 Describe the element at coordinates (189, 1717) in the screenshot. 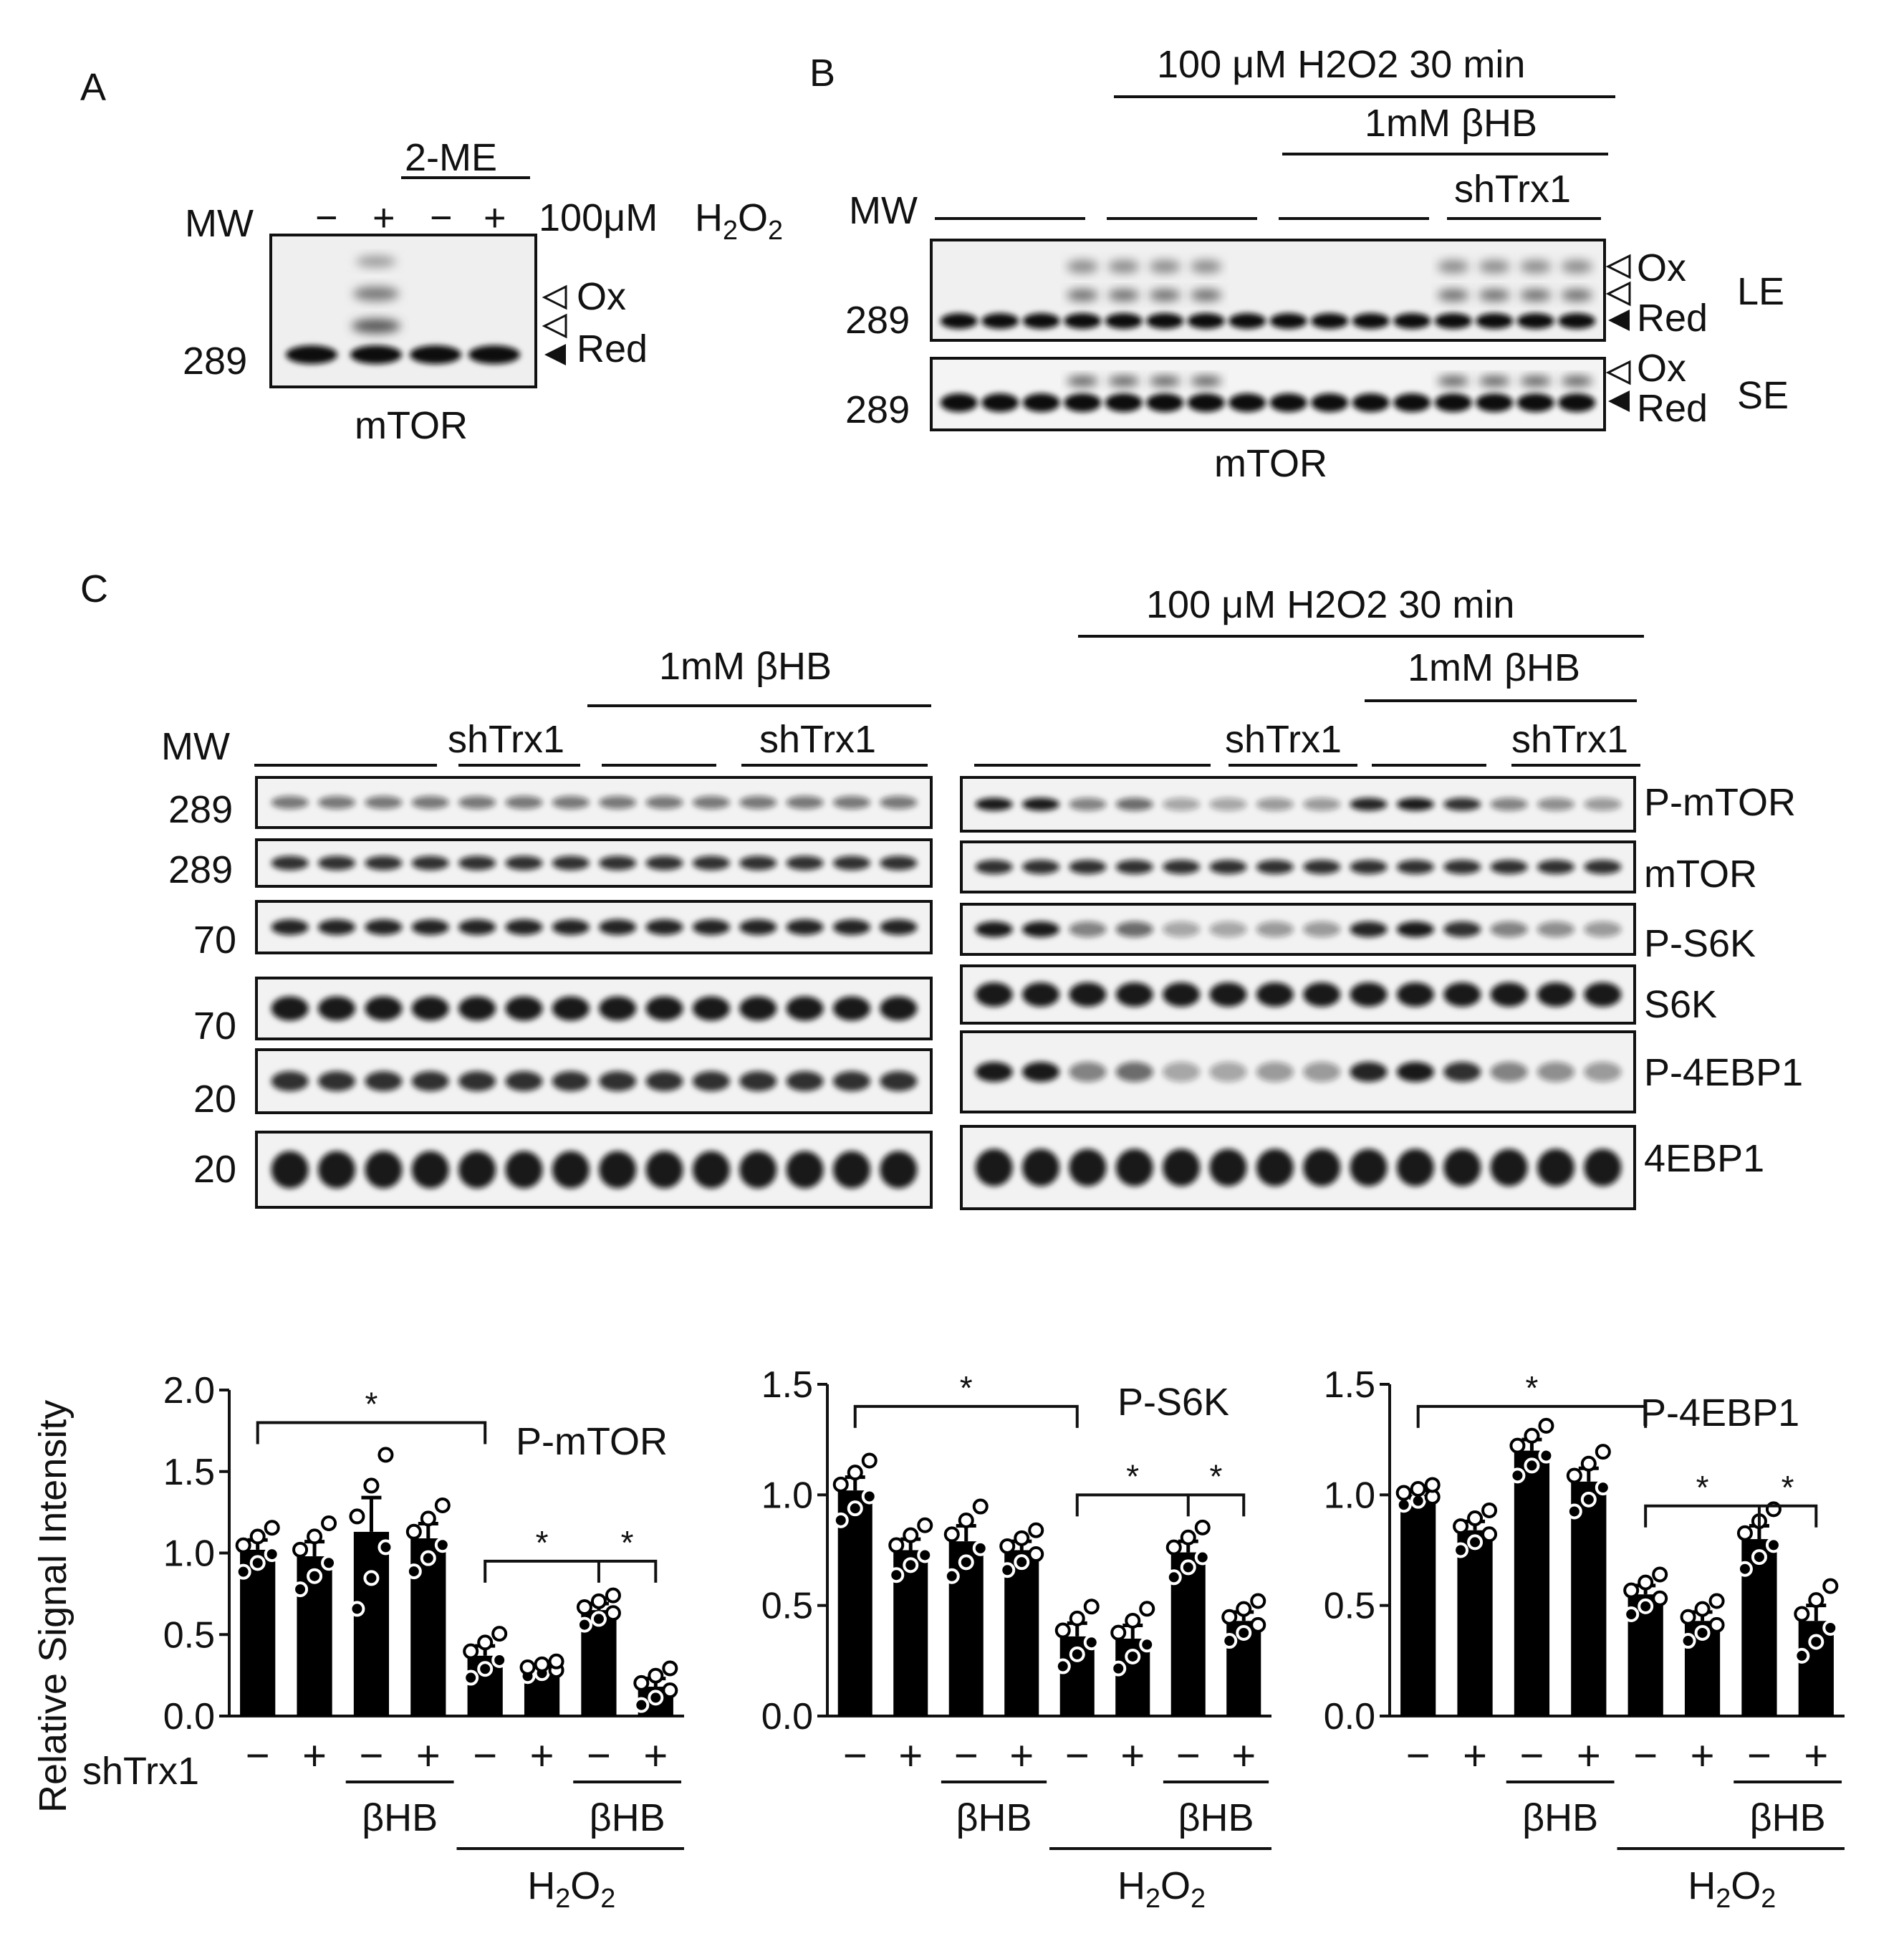

I see `y-tick-label: 0.0` at that location.